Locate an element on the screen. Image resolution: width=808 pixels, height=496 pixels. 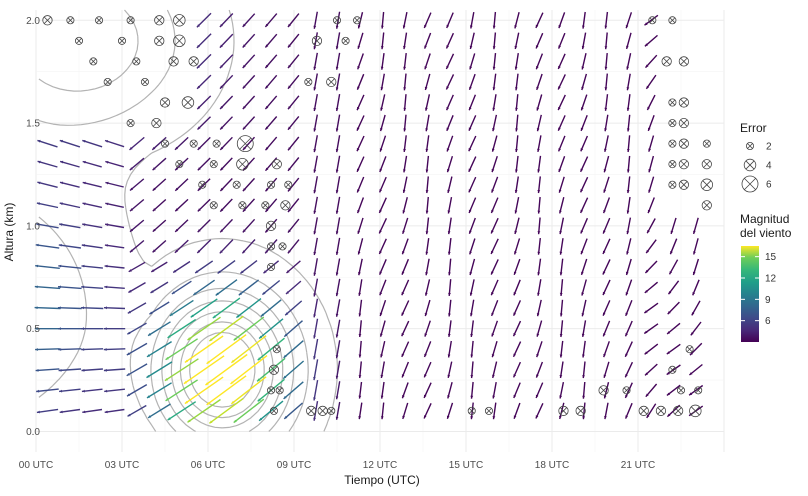
y-tick-label: 0.5 is located at coordinates (33, 329).